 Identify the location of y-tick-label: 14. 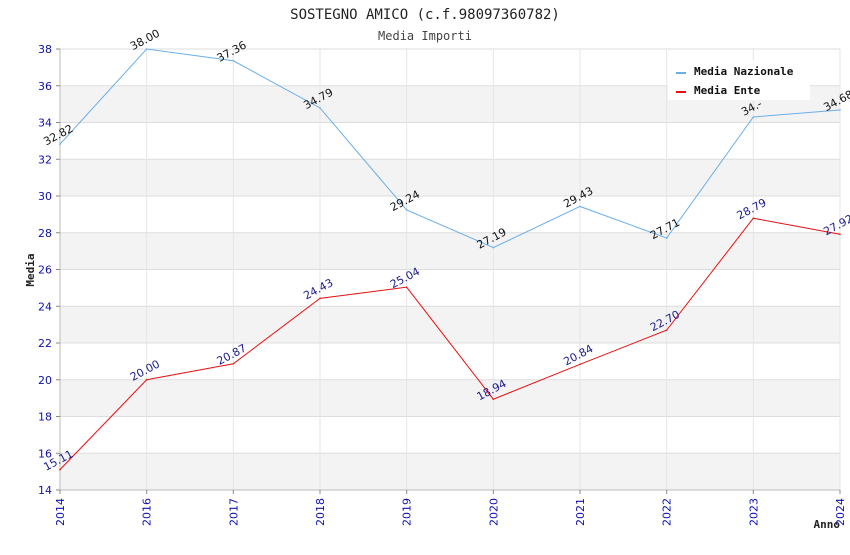
(45, 490).